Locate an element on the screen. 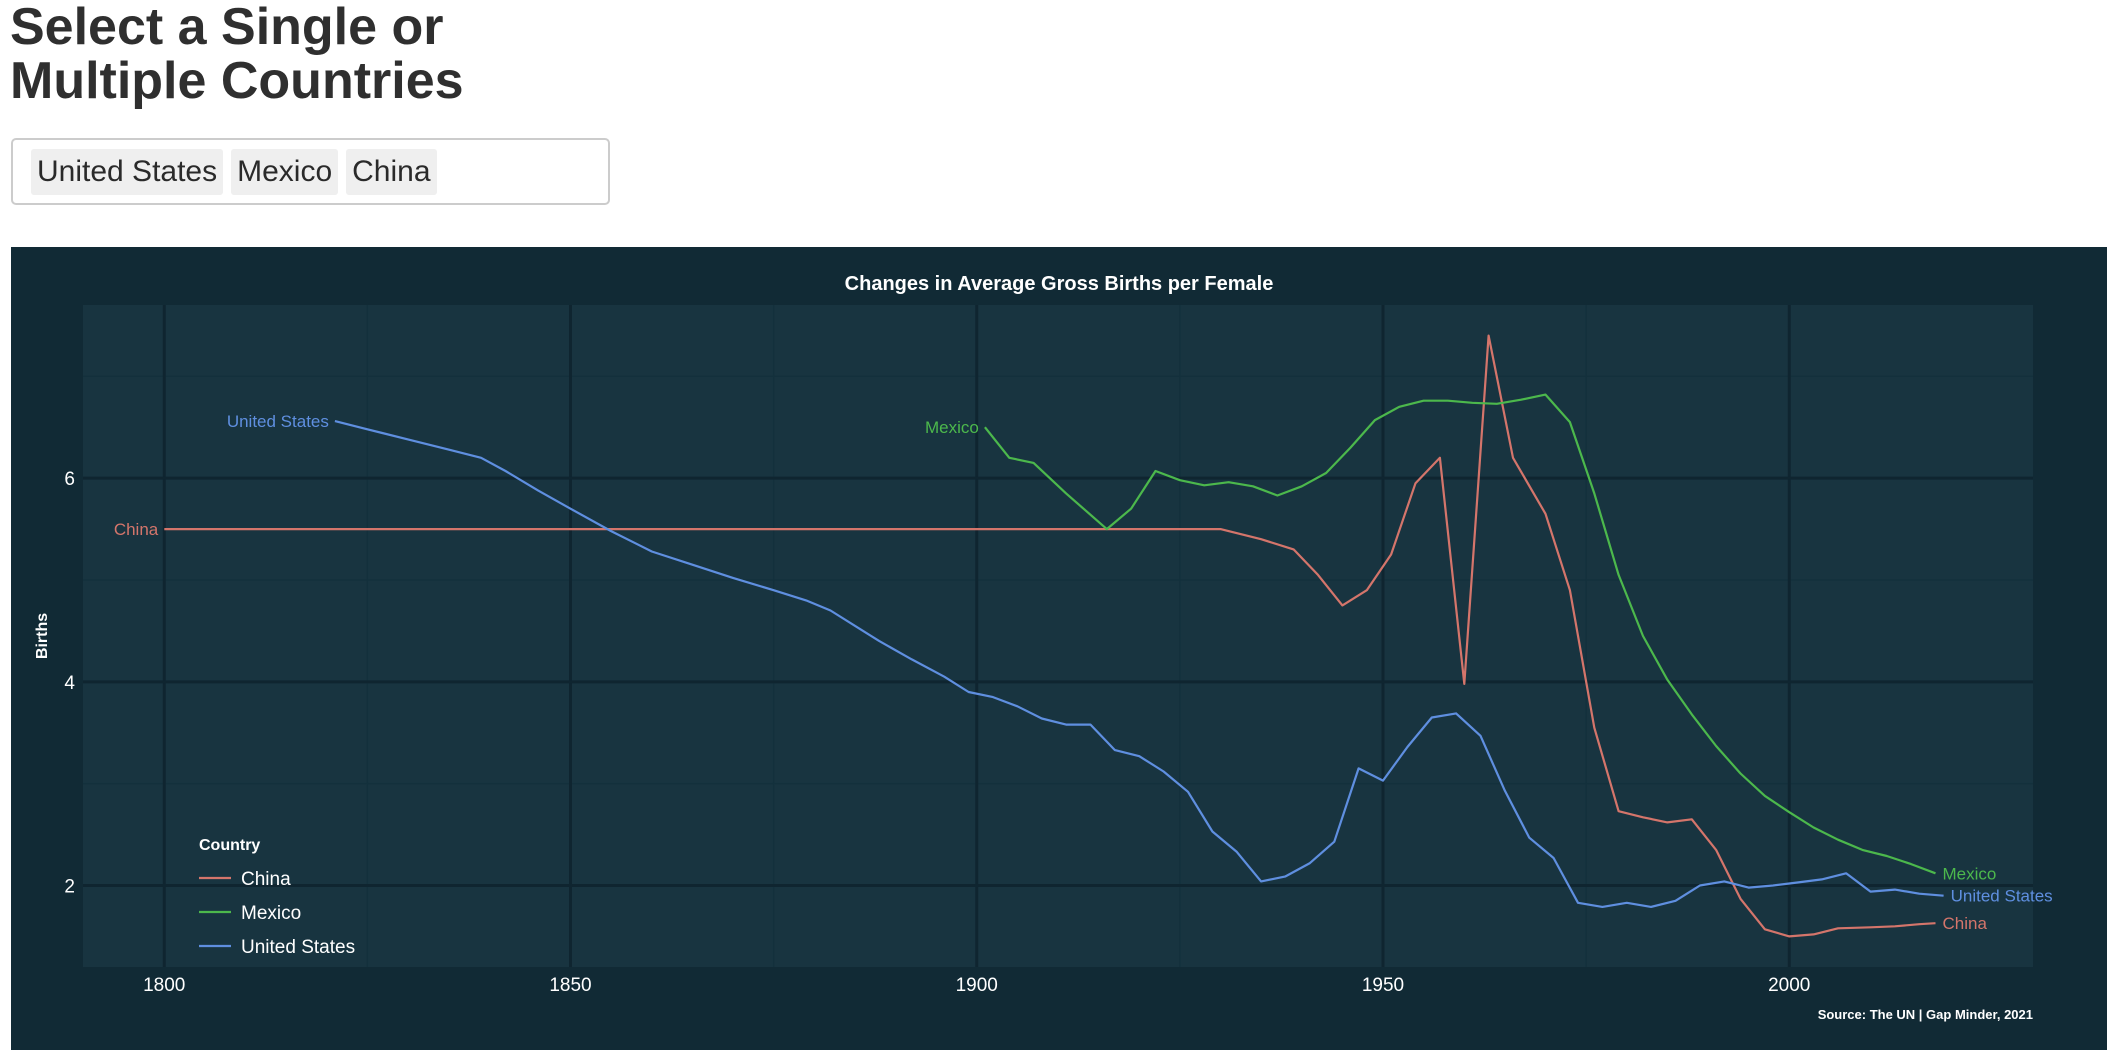 The height and width of the screenshot is (1062, 2116). x-axis: 1800 1850 1900 1950 2000 is located at coordinates (976, 985).